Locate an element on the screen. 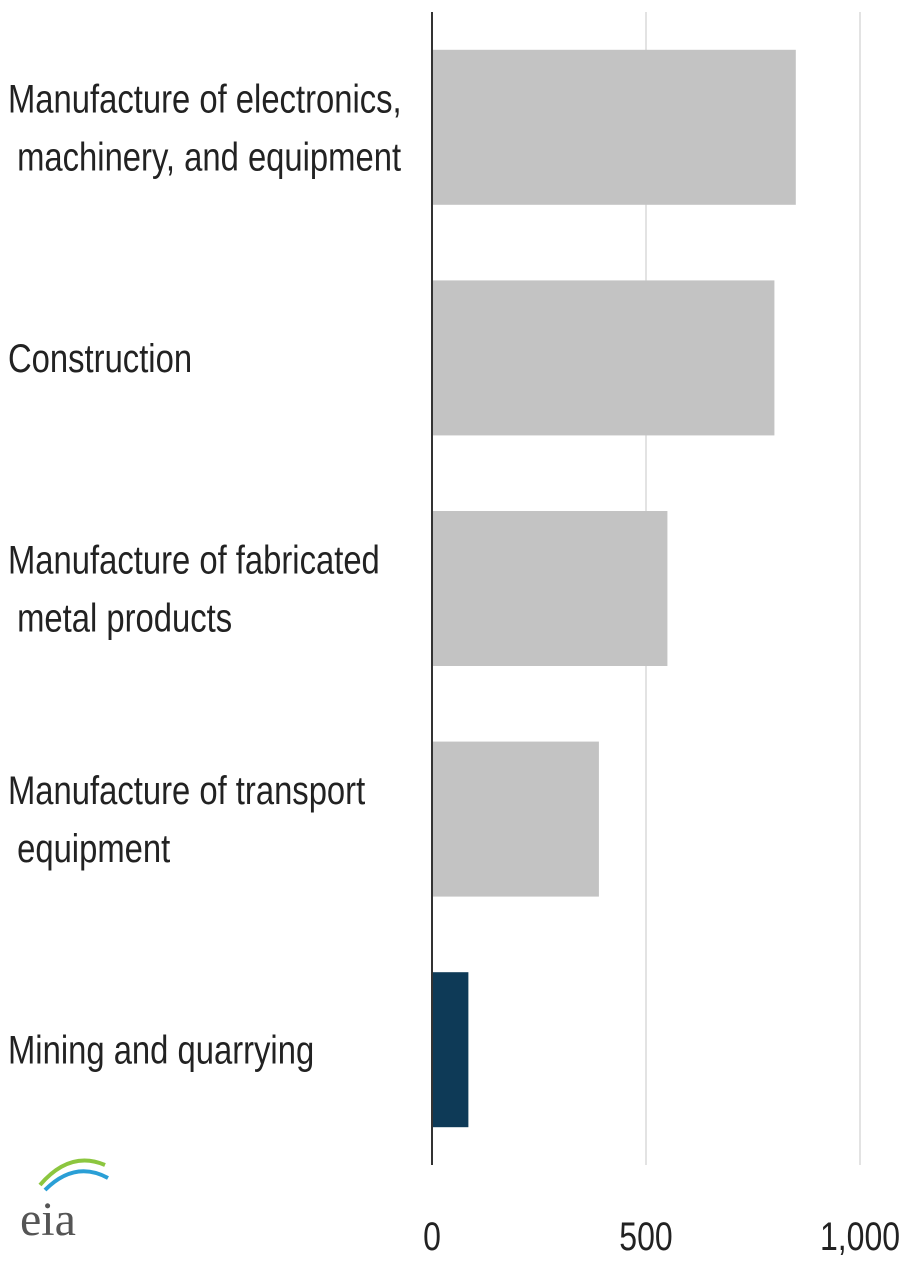  category-label-group: Manufacture of fabricated metal products is located at coordinates (194, 588).